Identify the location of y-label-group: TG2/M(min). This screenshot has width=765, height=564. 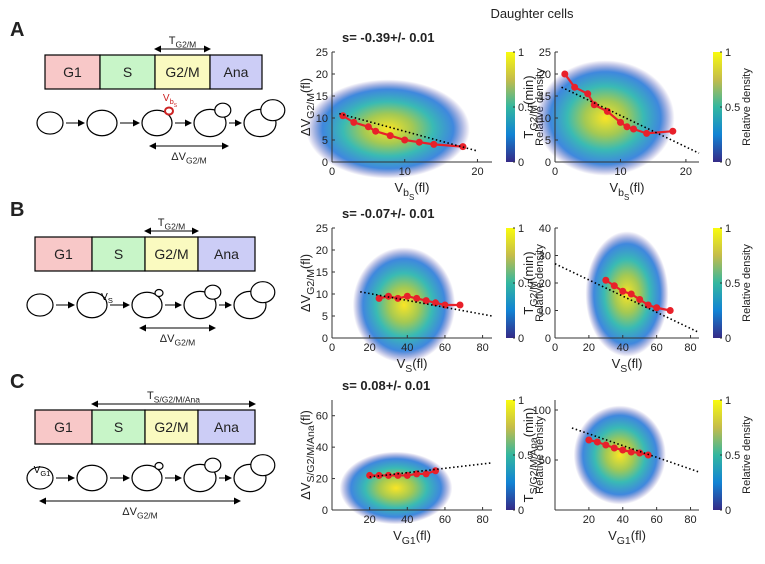
(530, 282).